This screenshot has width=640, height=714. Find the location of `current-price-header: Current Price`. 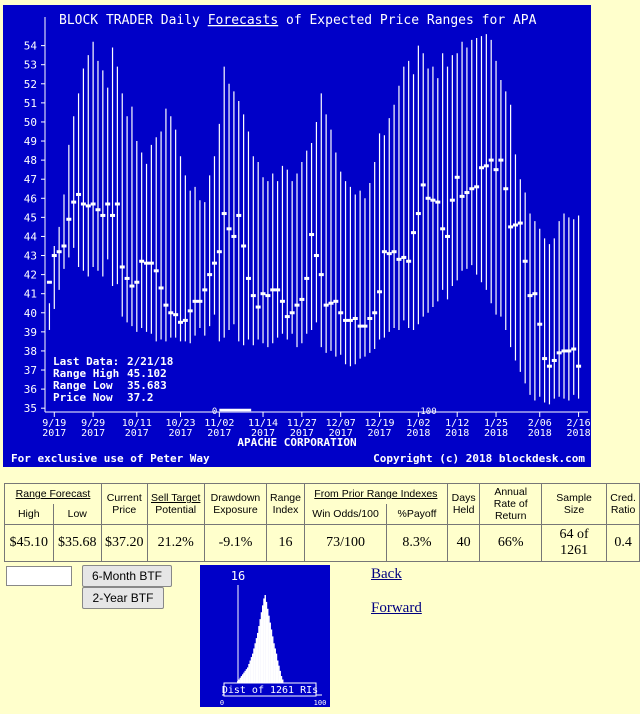

current-price-header: Current Price is located at coordinates (124, 504).